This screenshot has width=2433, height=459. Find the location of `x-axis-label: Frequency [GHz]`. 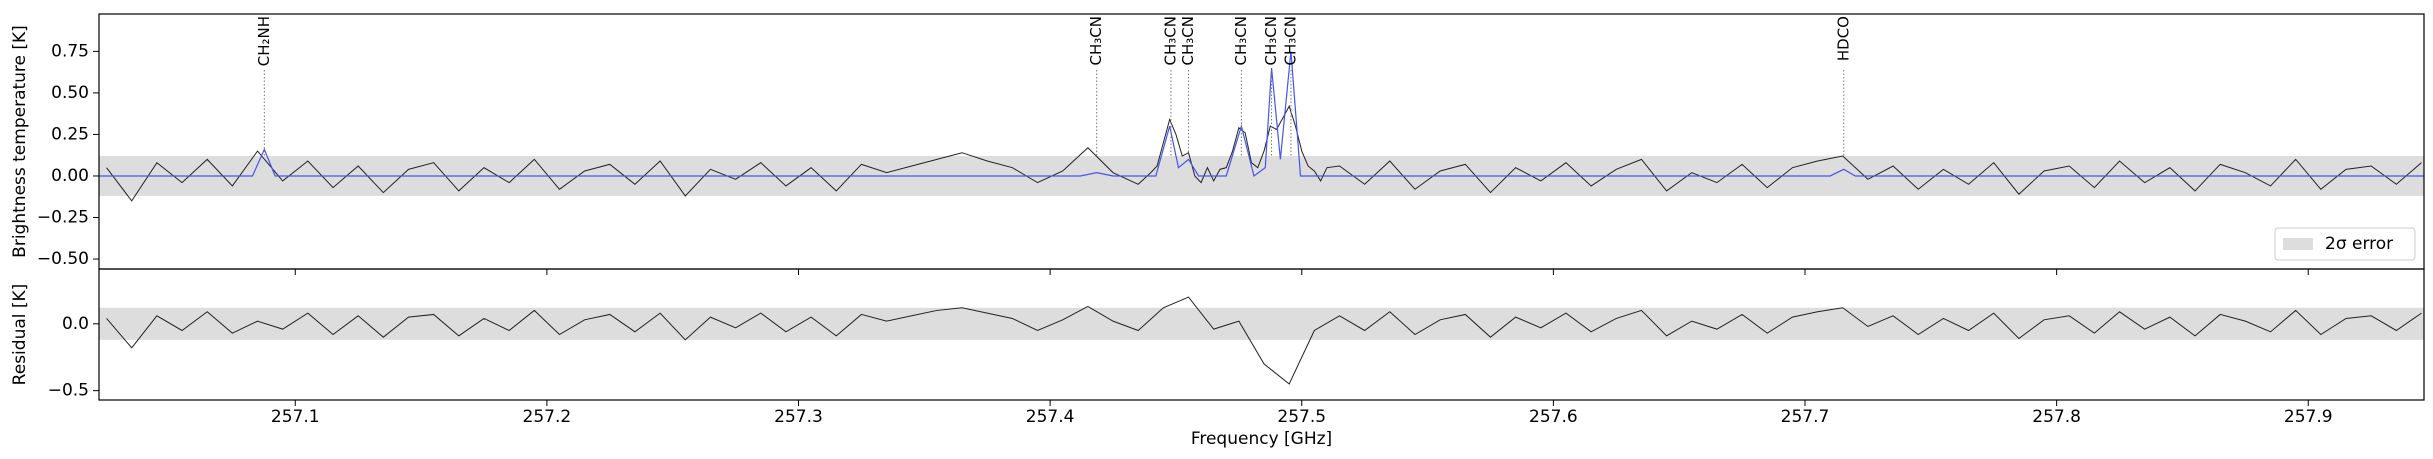

x-axis-label: Frequency [GHz] is located at coordinates (1261, 439).